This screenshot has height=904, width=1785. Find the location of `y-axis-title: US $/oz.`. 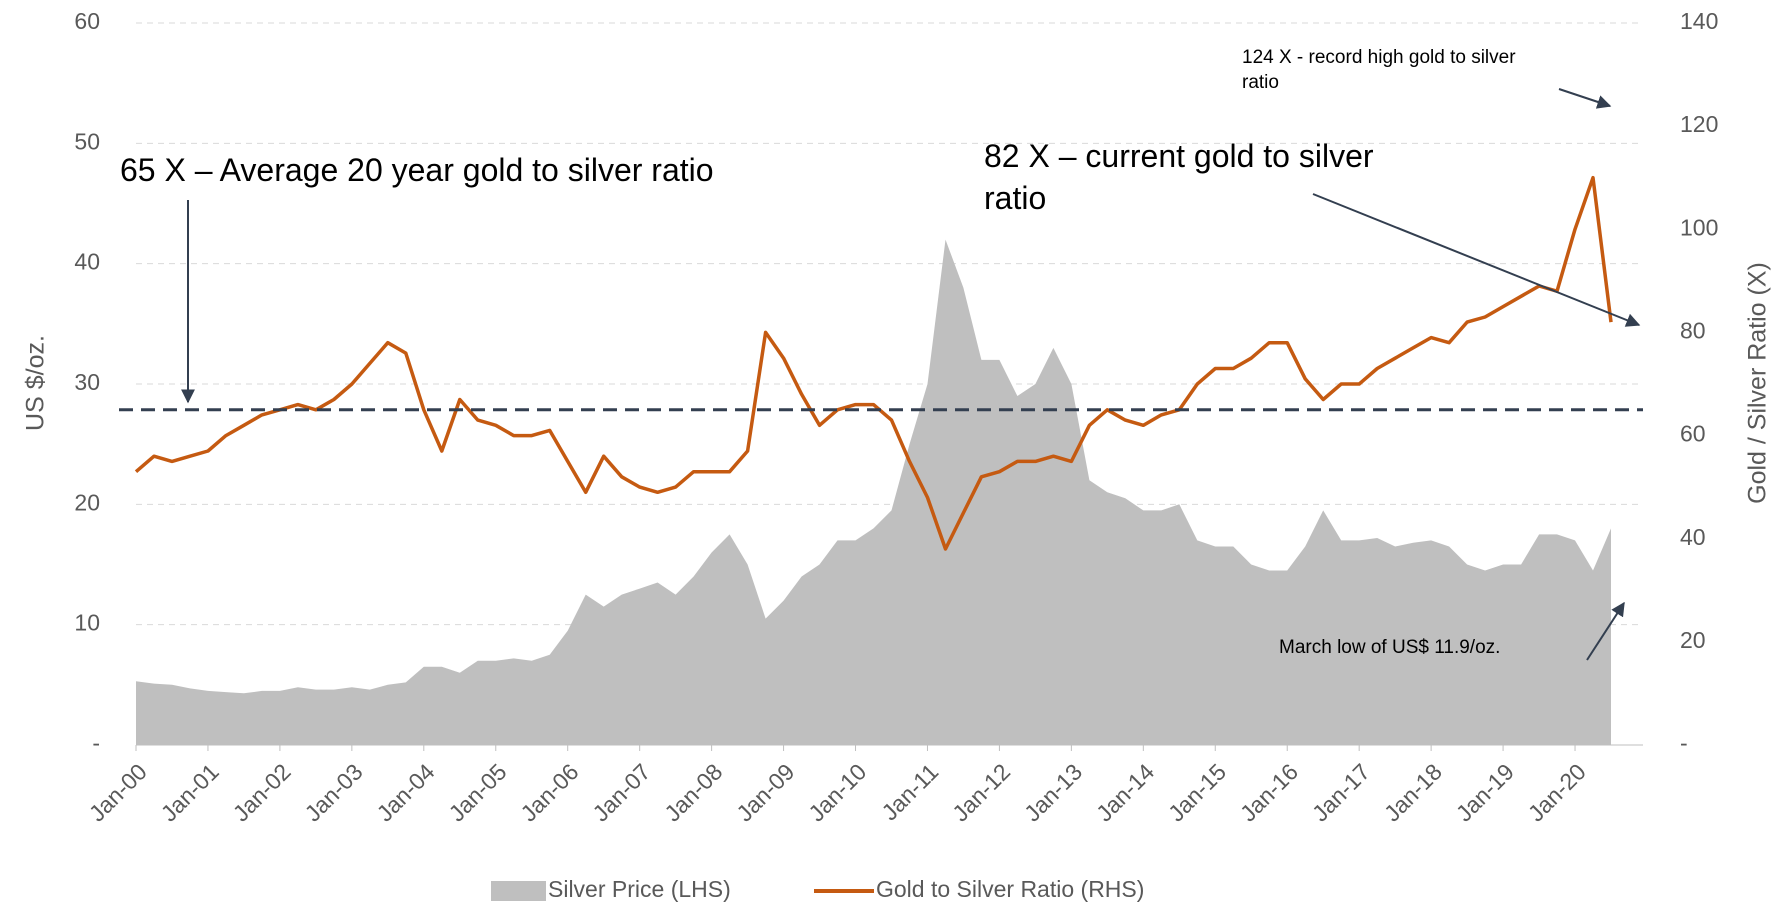

y-axis-title: US $/oz. is located at coordinates (36, 383).